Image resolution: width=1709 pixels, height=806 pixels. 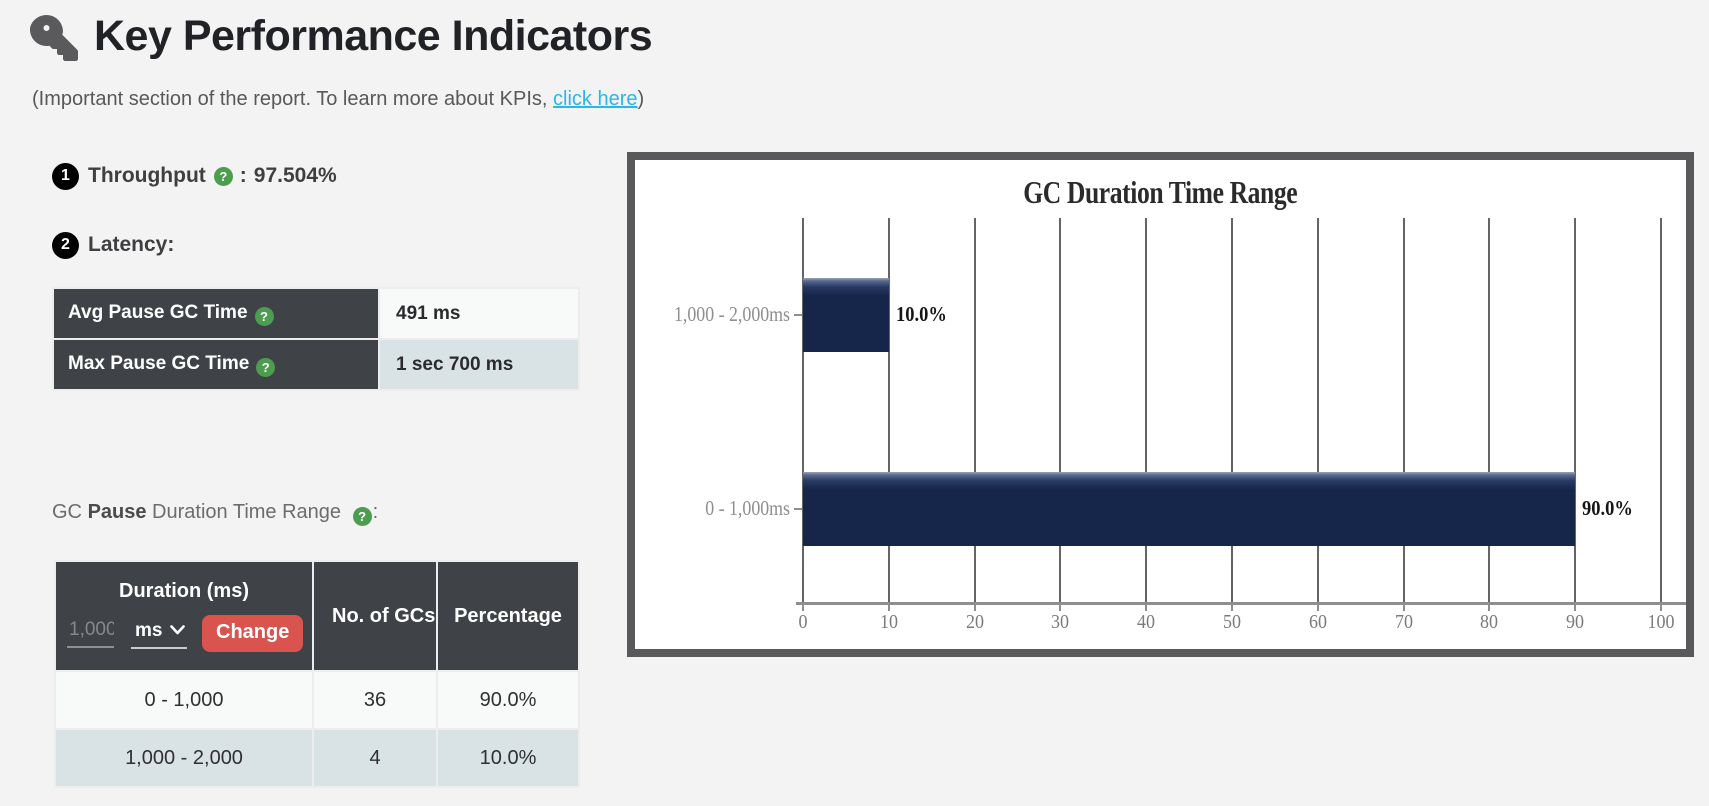 I want to click on percentage-cell: 10.0%, so click(x=508, y=758).